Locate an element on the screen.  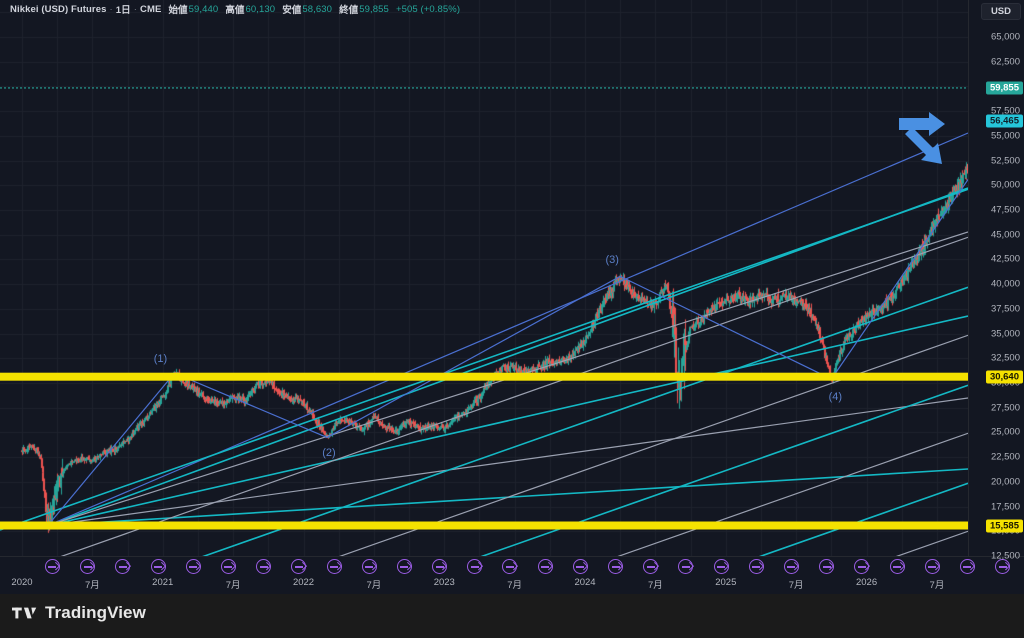
channel-line is located at coordinates (484, 519).